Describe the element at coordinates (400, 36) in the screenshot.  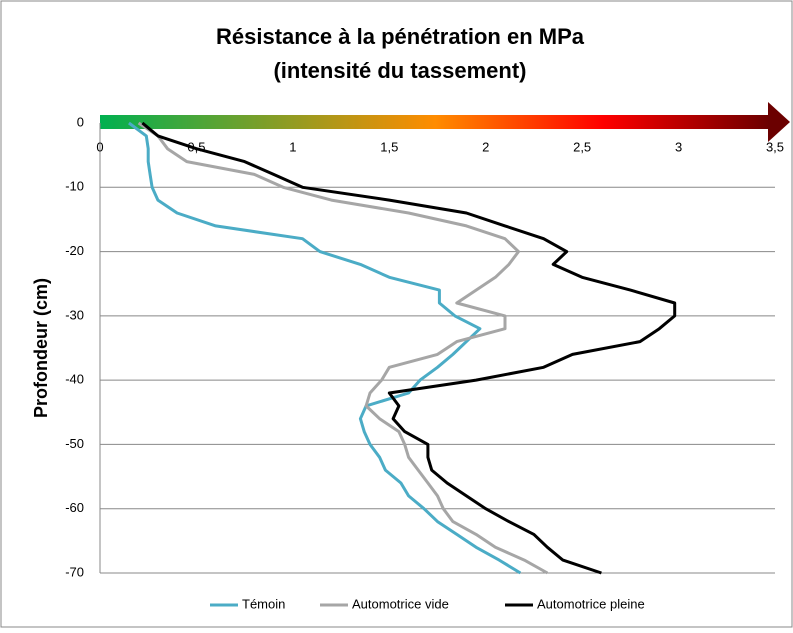
I see `chart-title: Résistance à la pénétration en MPa` at that location.